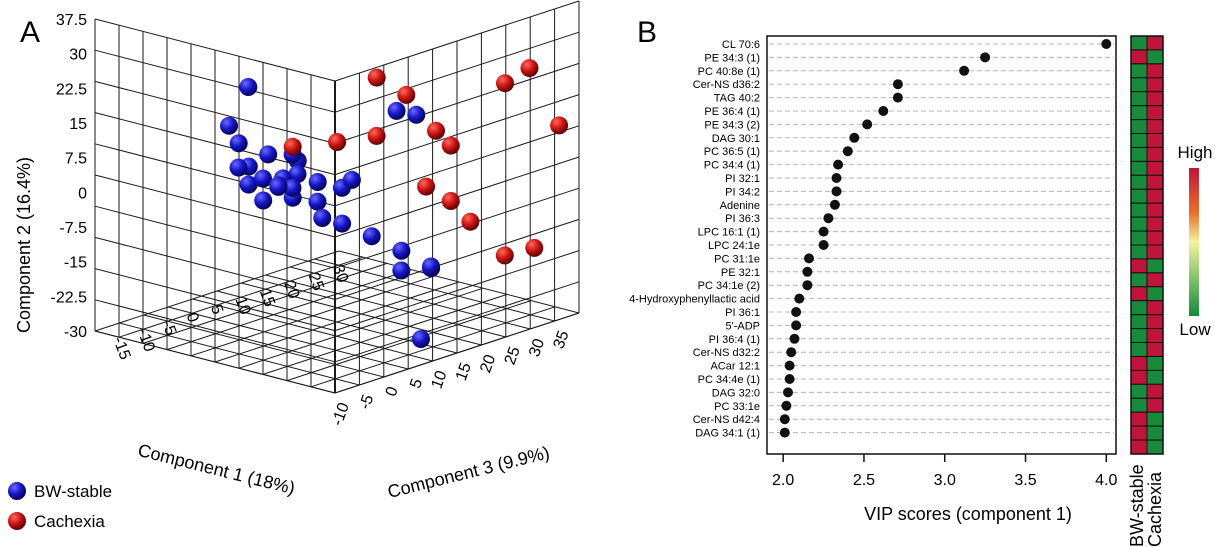  What do you see at coordinates (561, 339) in the screenshot?
I see `z-tick-label: 35` at bounding box center [561, 339].